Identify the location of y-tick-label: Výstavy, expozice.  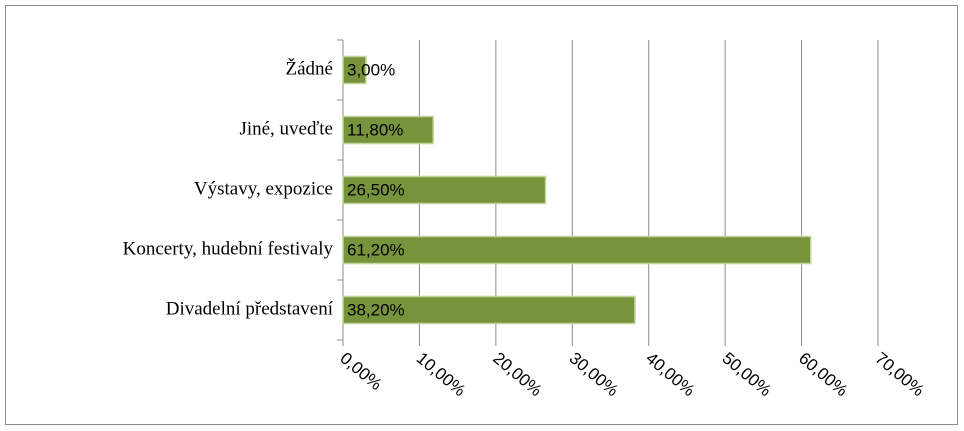
(263, 188).